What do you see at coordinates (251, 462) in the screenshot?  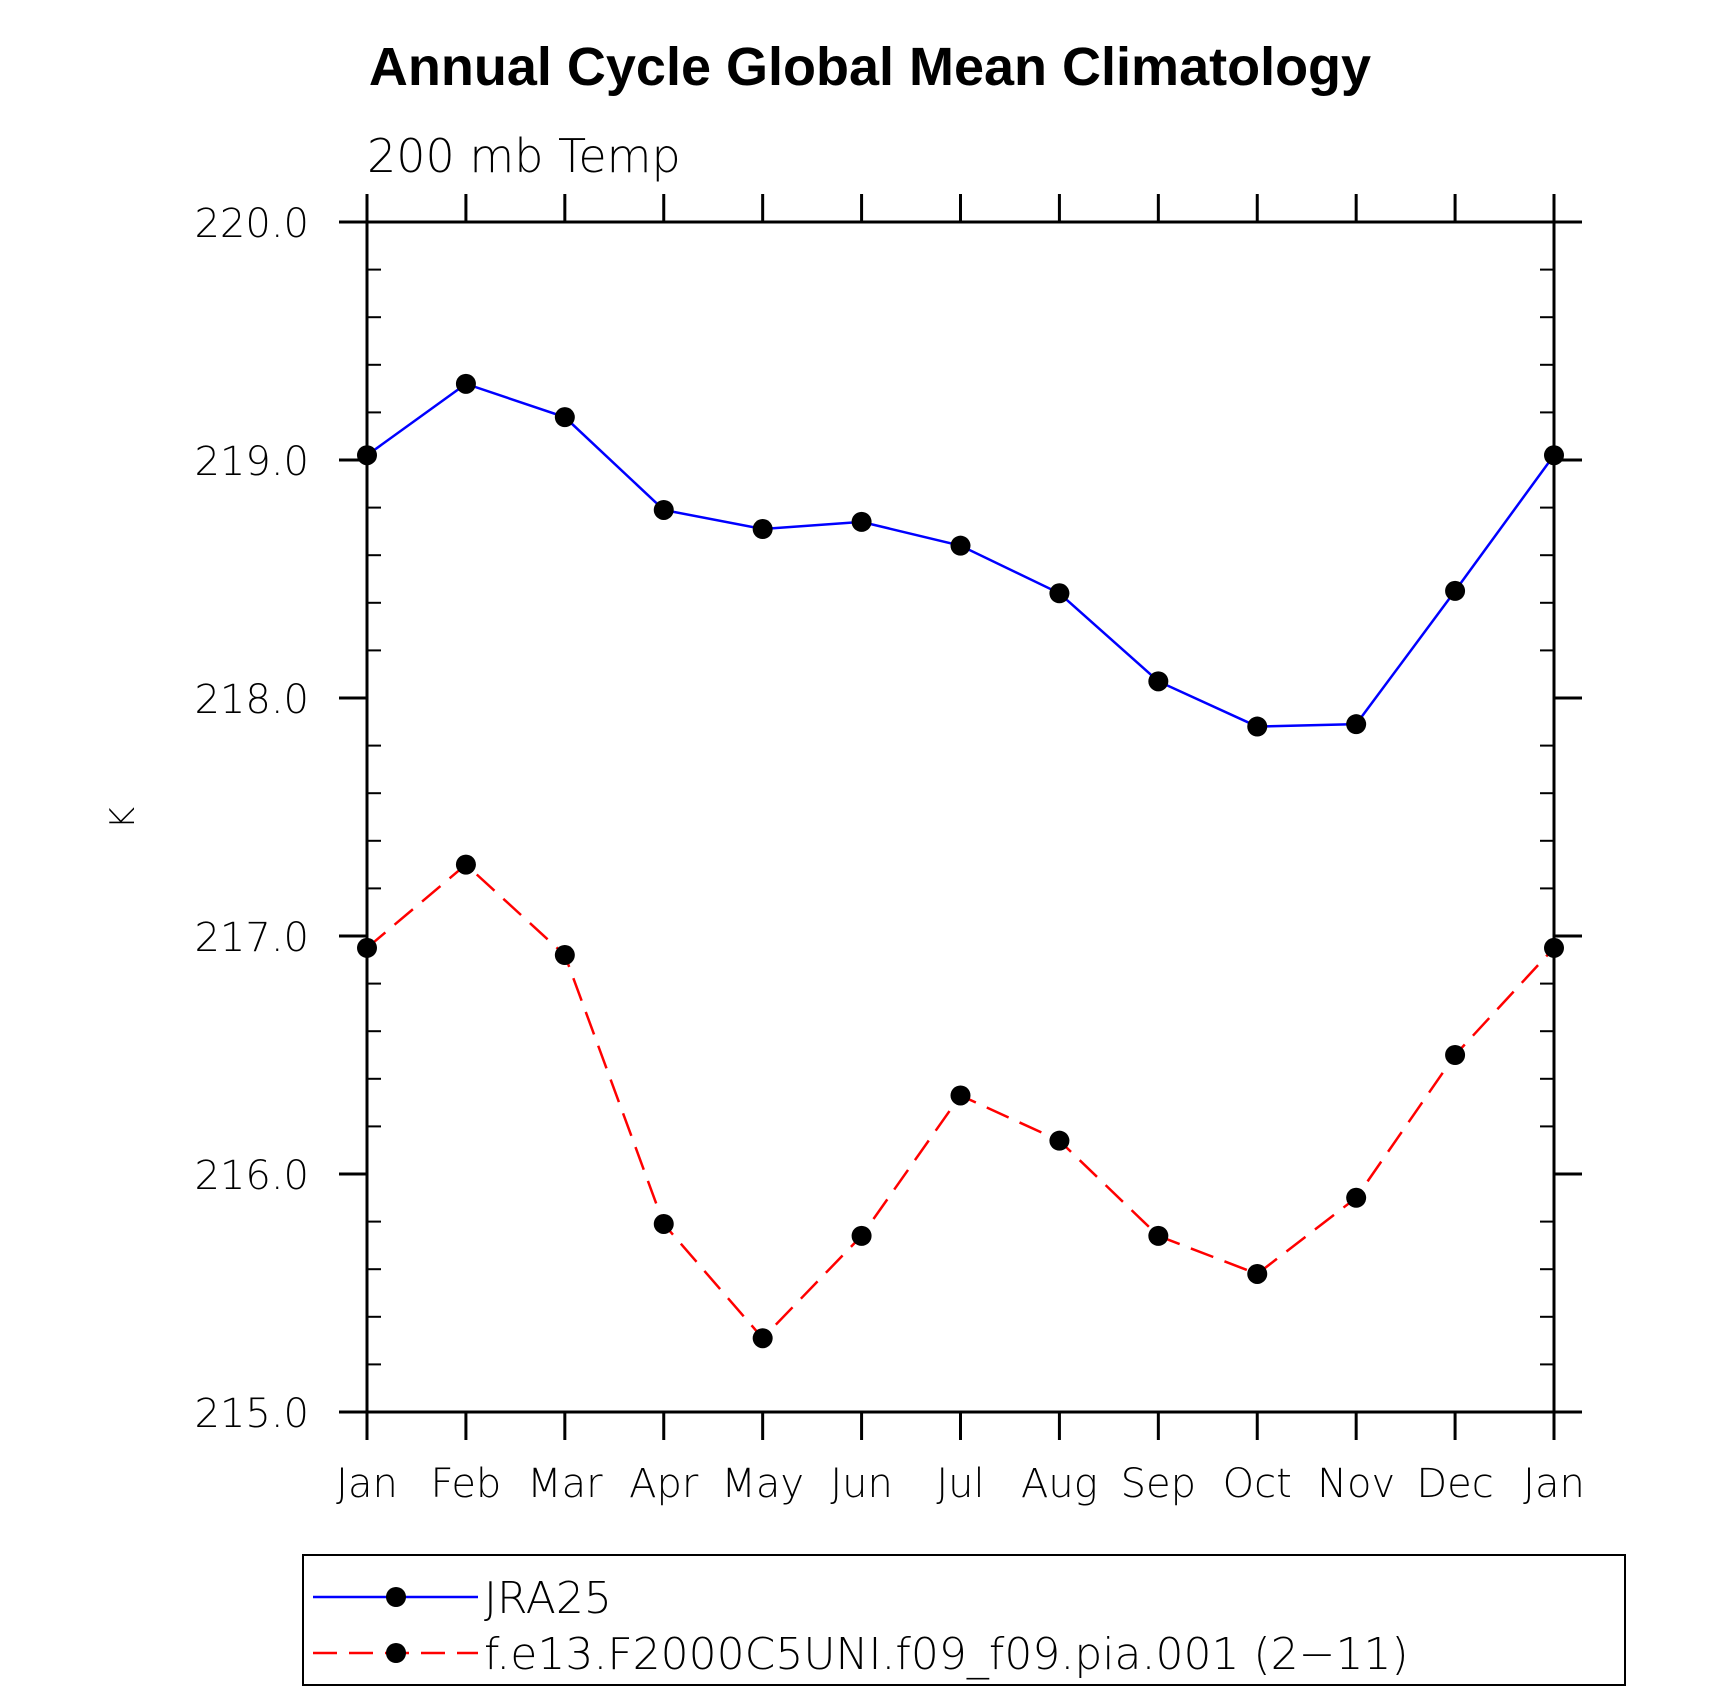 I see `y-tick-label: 219.0` at bounding box center [251, 462].